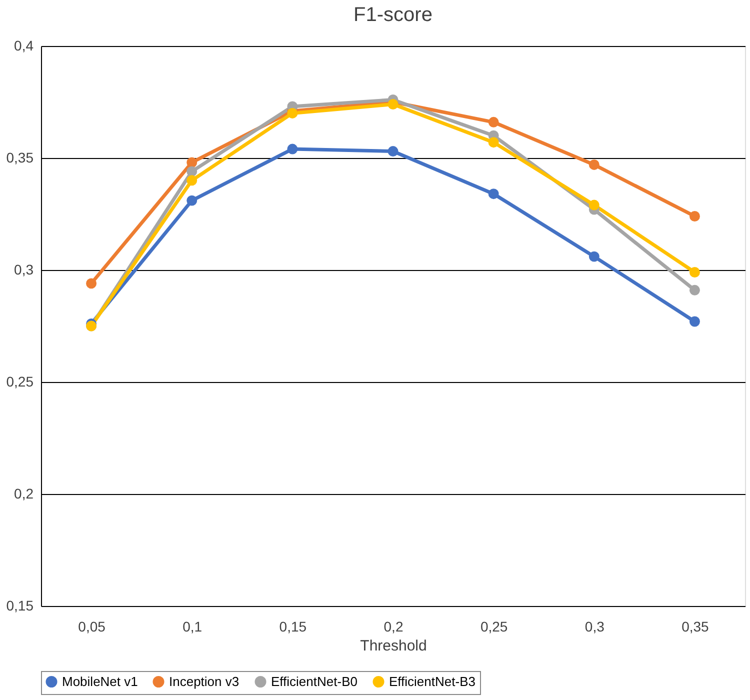  What do you see at coordinates (192, 626) in the screenshot?
I see `x-tick-label: 0,1` at bounding box center [192, 626].